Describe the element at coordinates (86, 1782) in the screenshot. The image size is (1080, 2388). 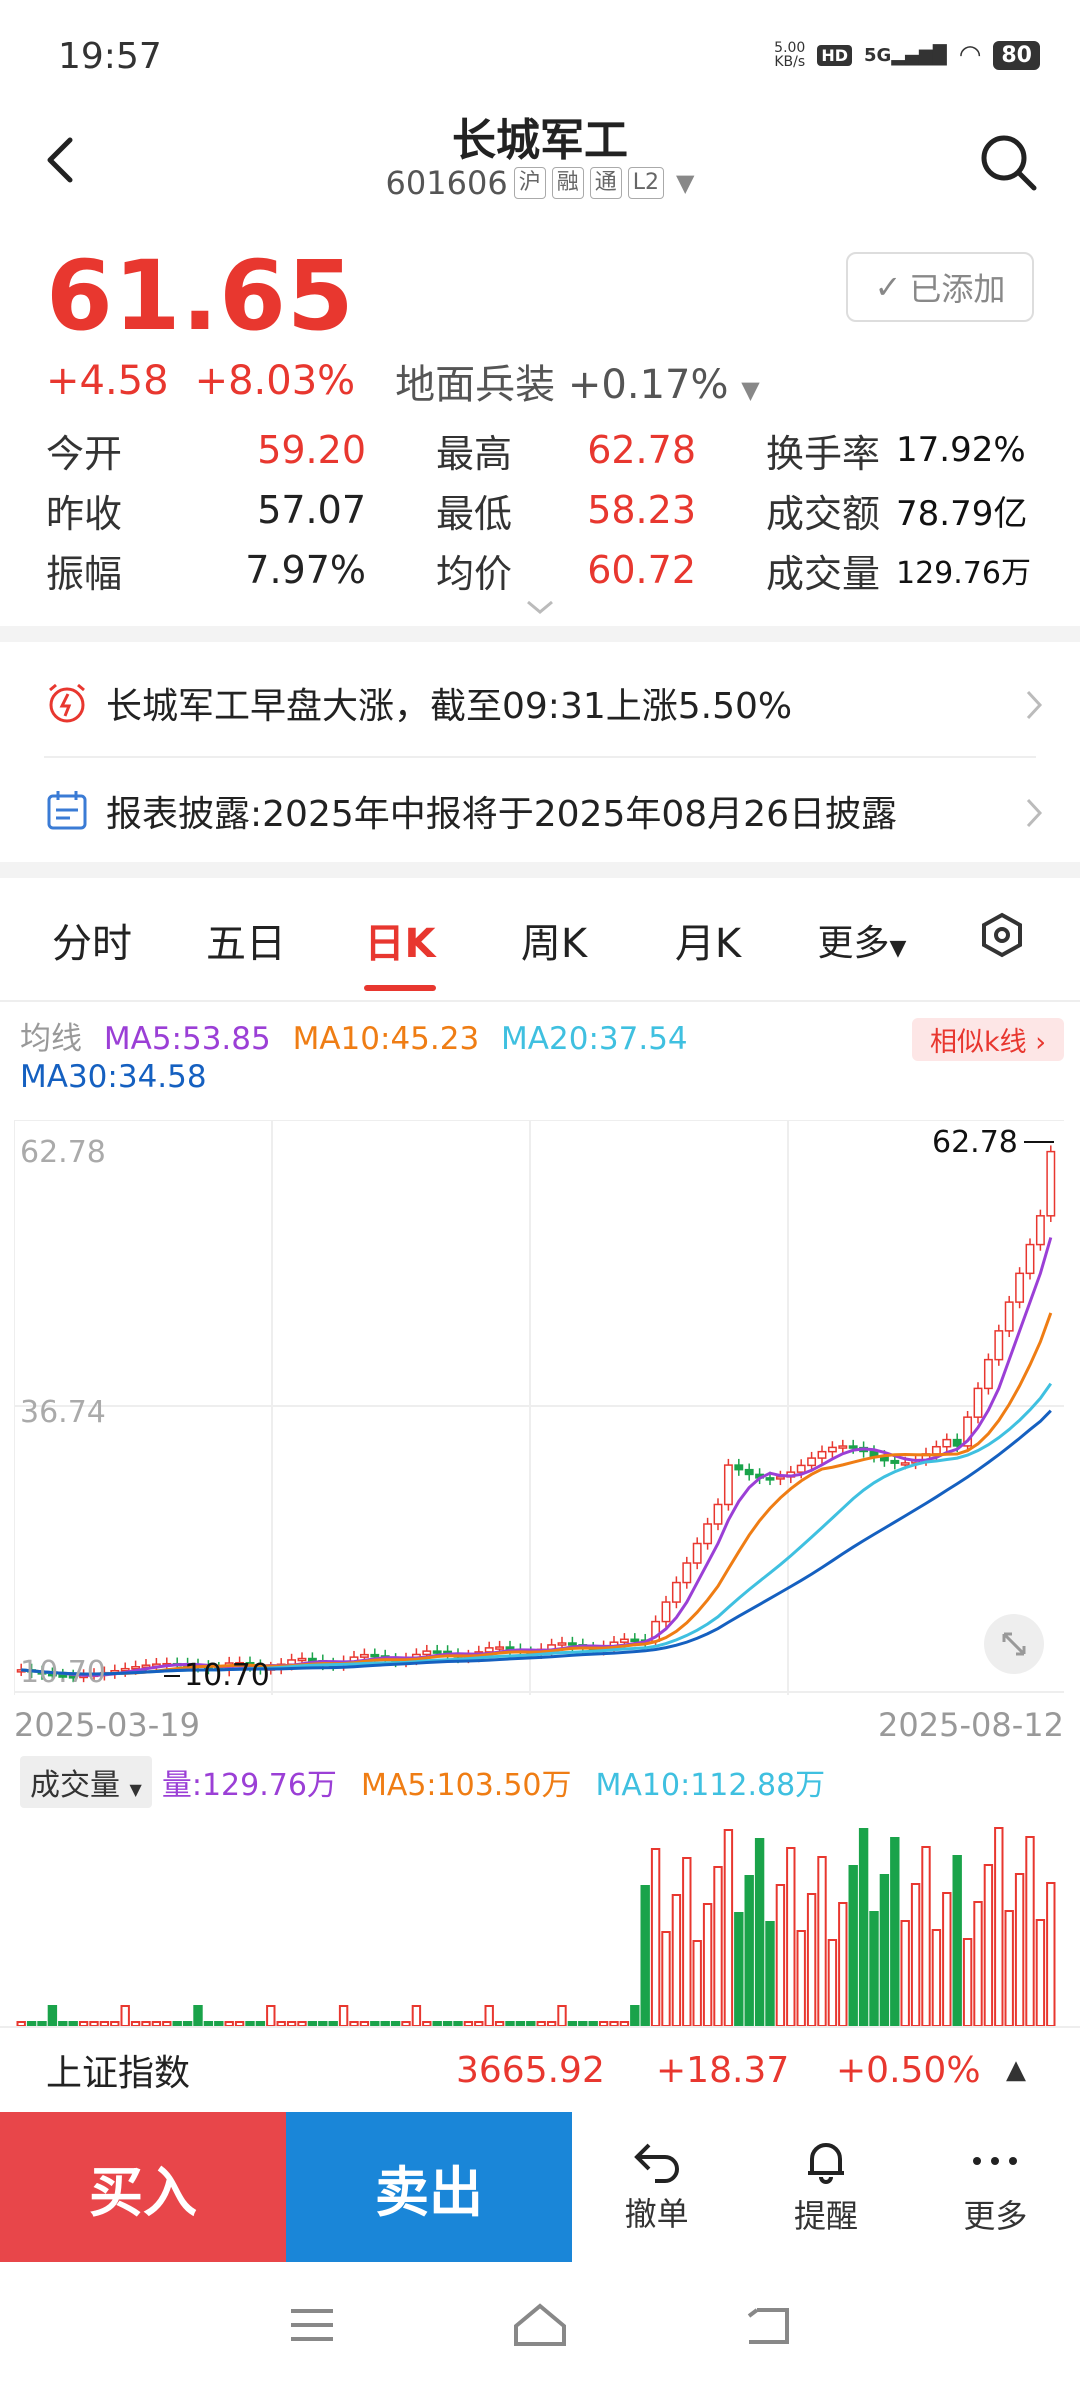
I see `volume-selector: 成交量 ▼` at that location.